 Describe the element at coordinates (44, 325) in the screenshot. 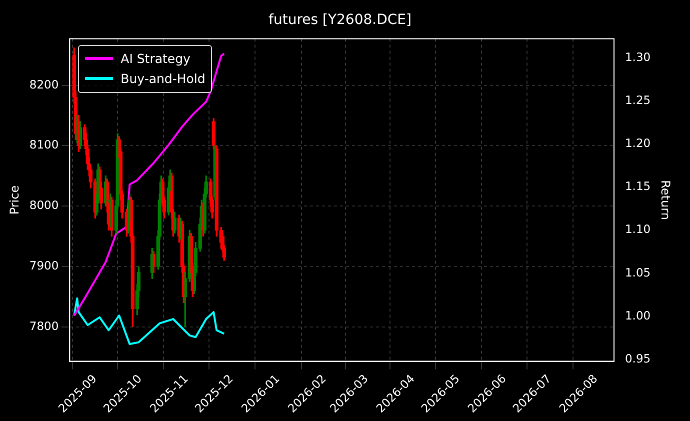

I see `y-tick-label: 7800` at that location.